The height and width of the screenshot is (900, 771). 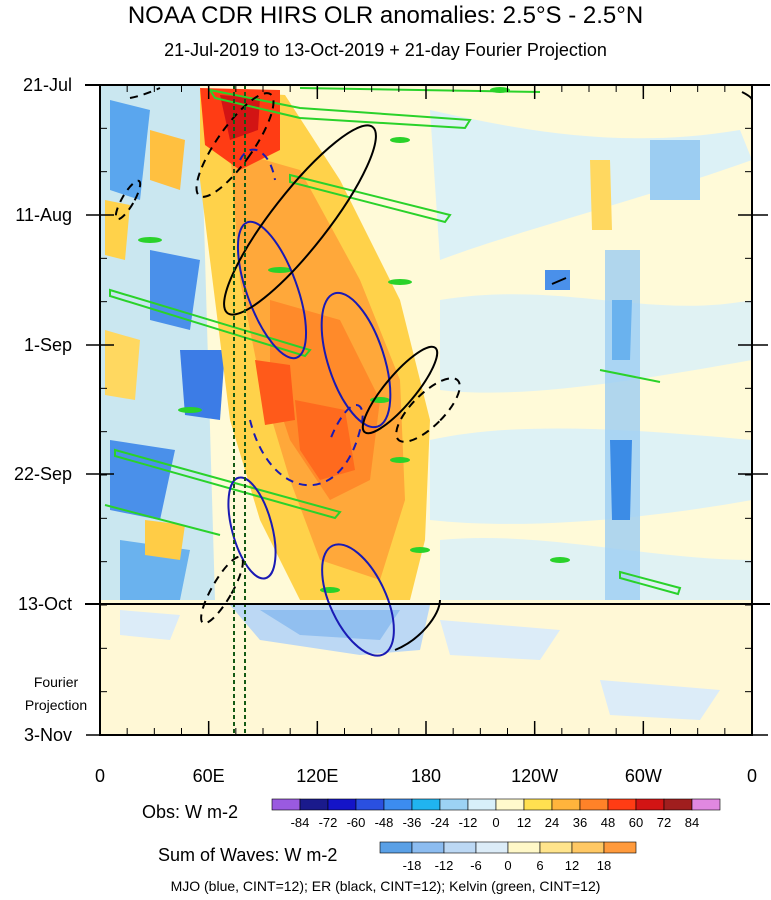 What do you see at coordinates (47, 85) in the screenshot?
I see `y-tick-label: 21-Jul` at bounding box center [47, 85].